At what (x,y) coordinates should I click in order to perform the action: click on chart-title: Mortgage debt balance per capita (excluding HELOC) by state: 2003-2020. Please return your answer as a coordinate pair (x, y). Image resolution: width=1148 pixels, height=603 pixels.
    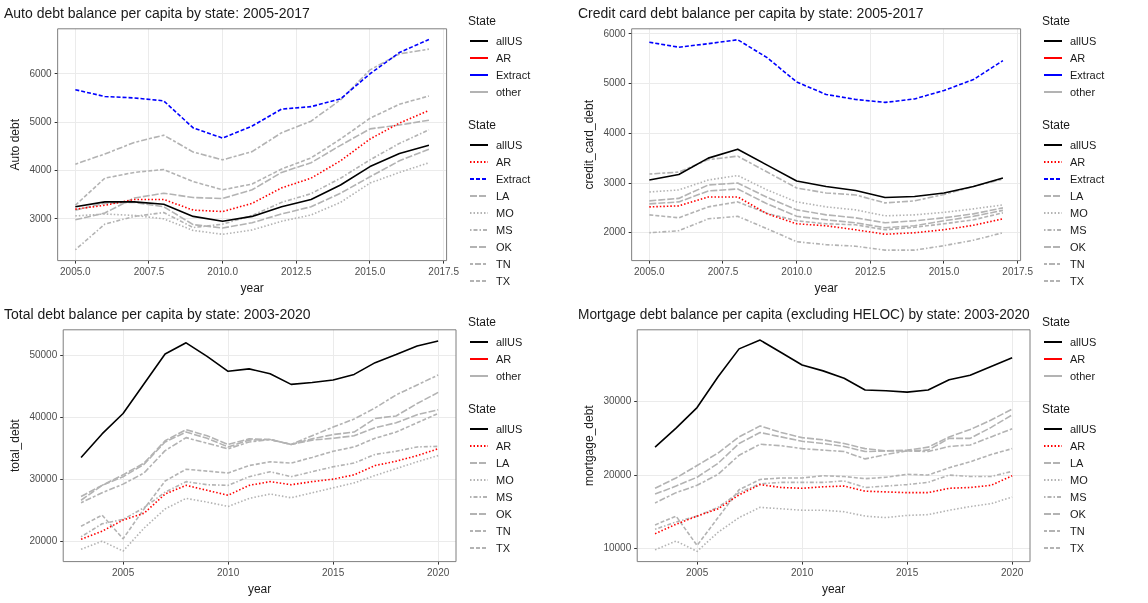
    Looking at the image, I should click on (804, 314).